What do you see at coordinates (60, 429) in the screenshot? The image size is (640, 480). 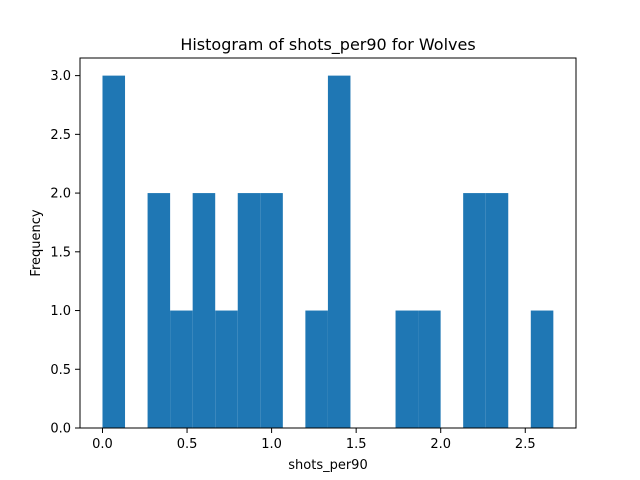 I see `y-tick-label: 0.0` at bounding box center [60, 429].